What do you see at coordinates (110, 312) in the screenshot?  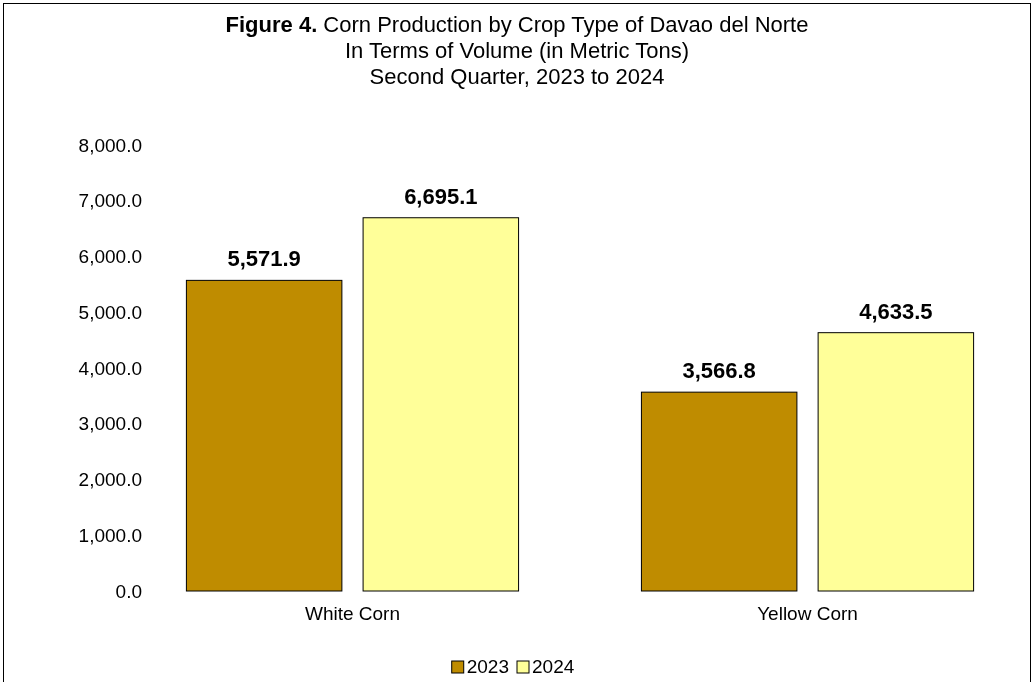 I see `y-tick-label: 5,000.0` at bounding box center [110, 312].